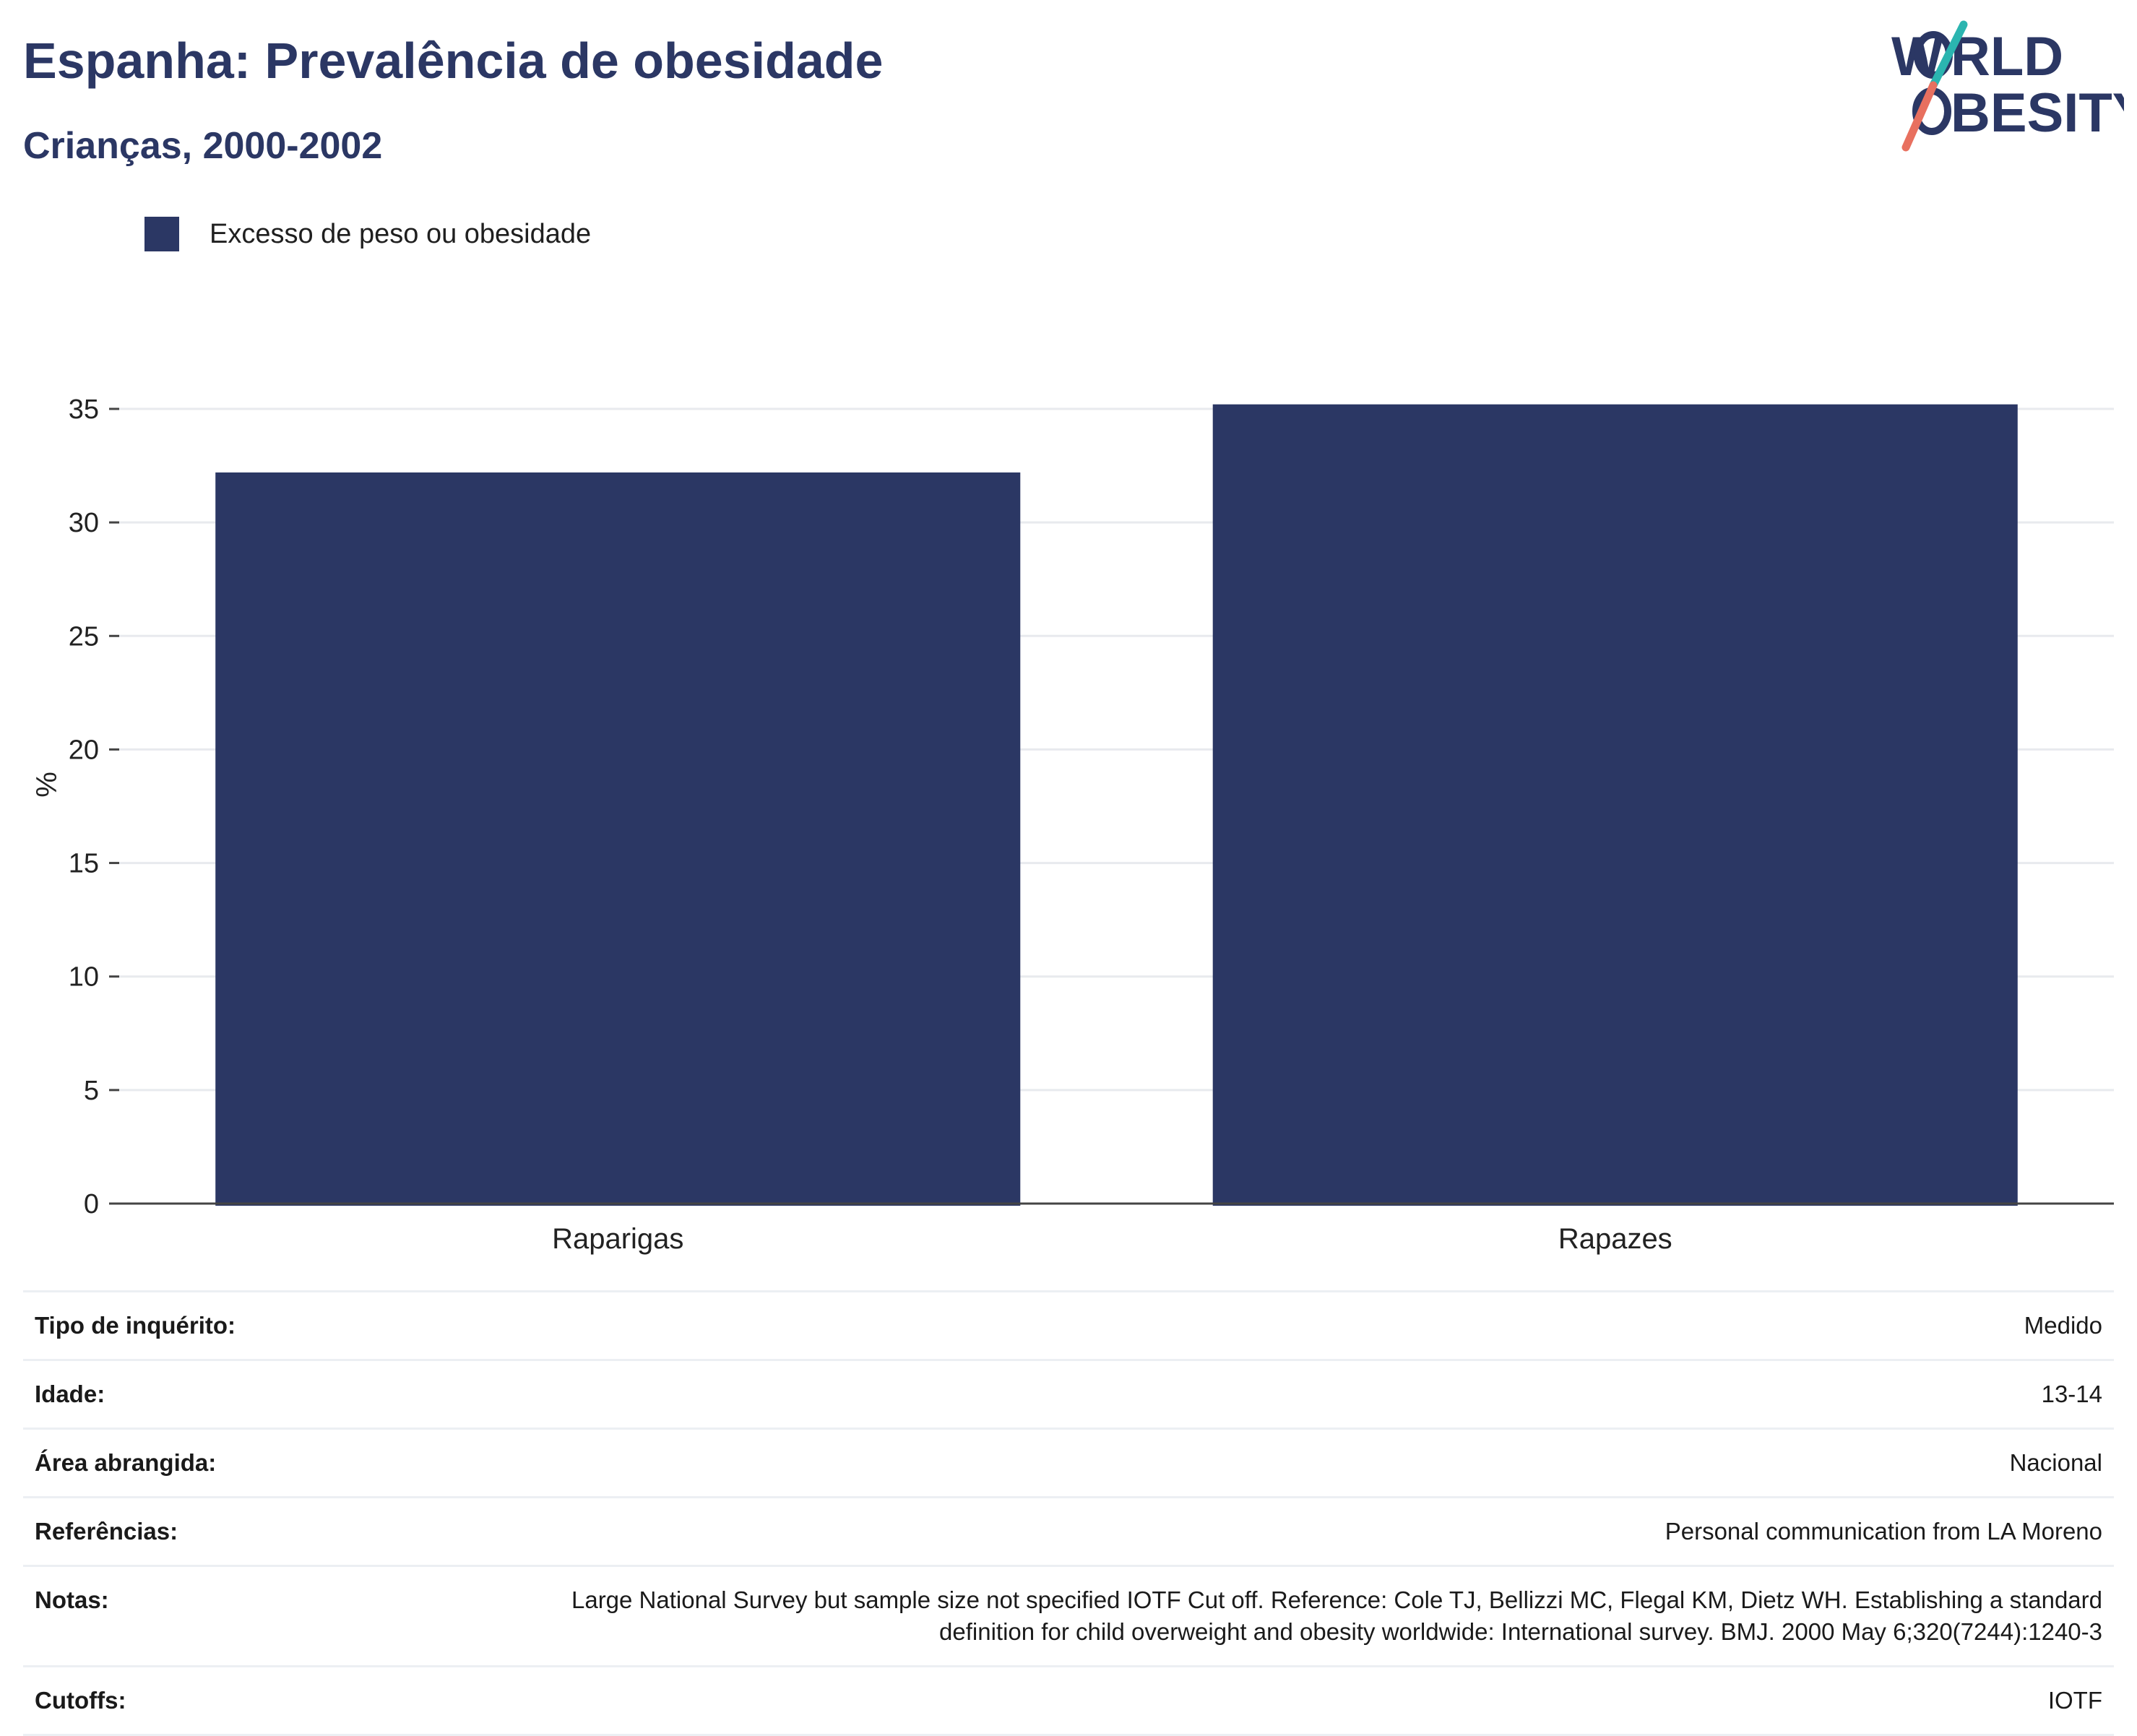 This screenshot has width=2137, height=1736. What do you see at coordinates (2007, 56) in the screenshot?
I see `logo-line1b: RLD` at bounding box center [2007, 56].